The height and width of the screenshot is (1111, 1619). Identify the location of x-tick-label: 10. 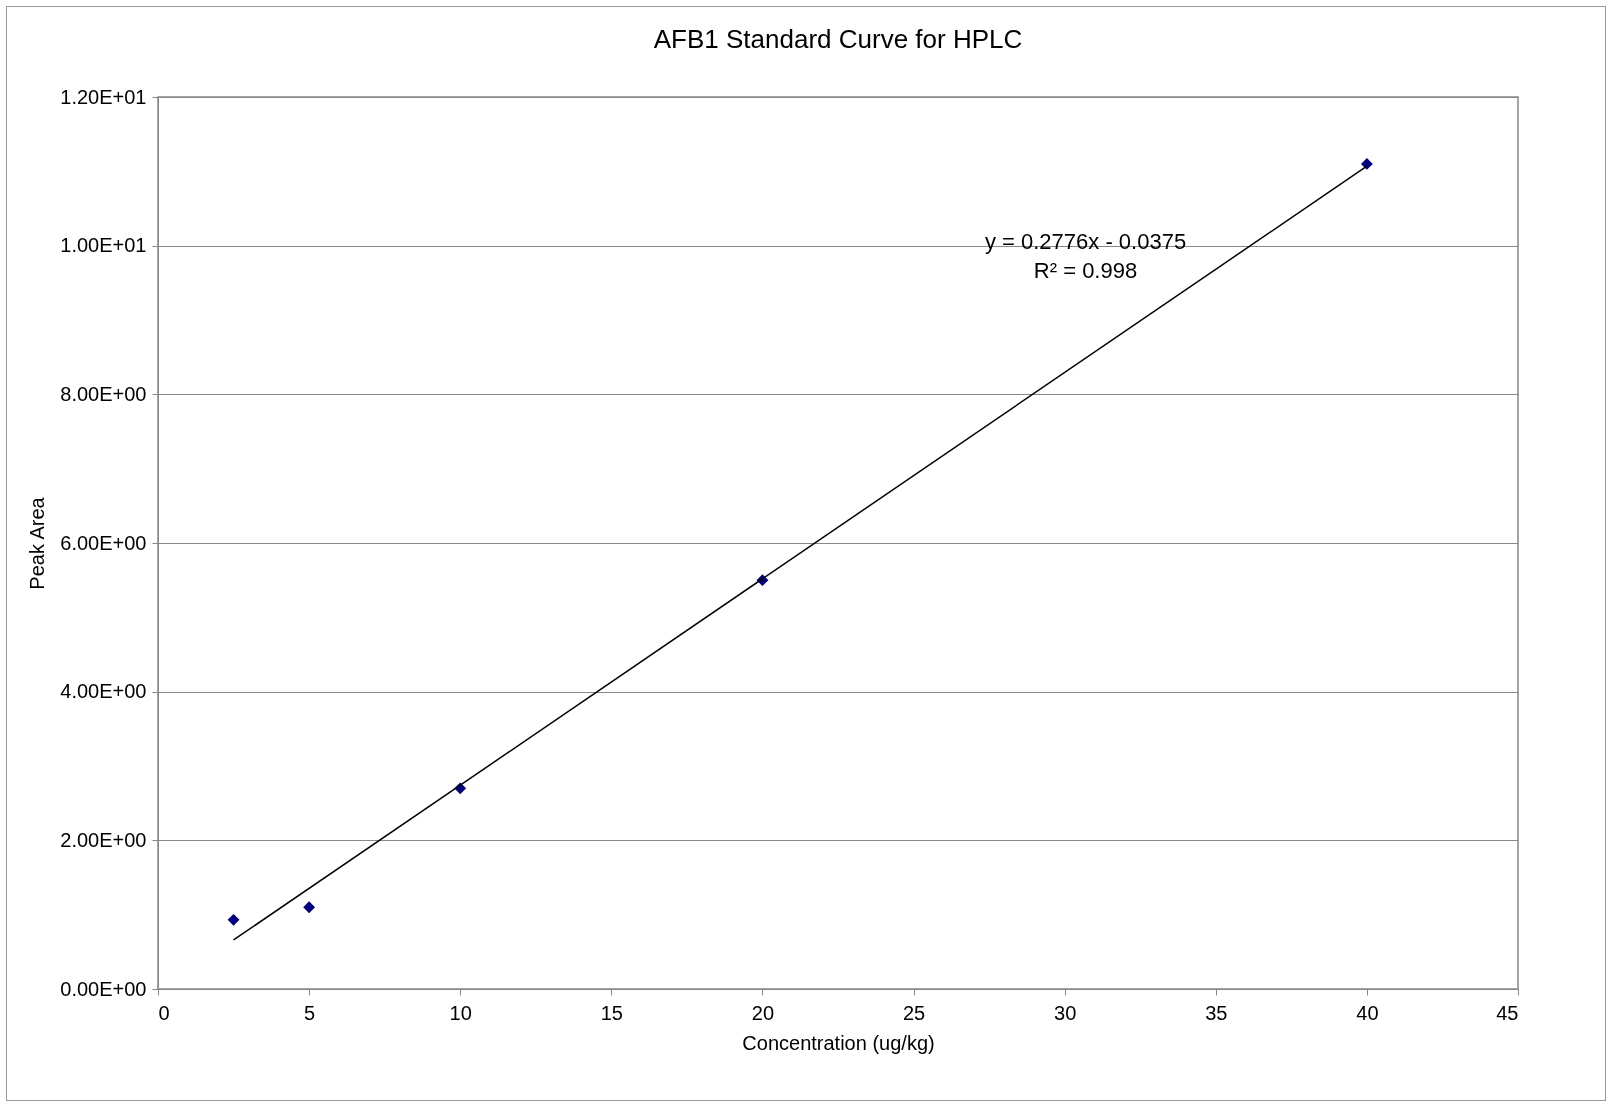
(460, 1012).